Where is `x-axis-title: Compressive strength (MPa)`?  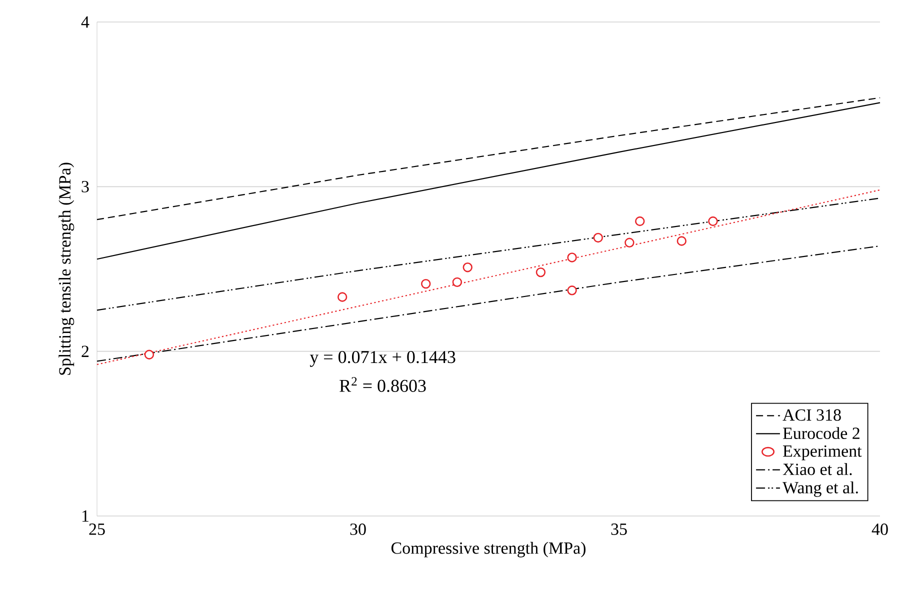 x-axis-title: Compressive strength (MPa) is located at coordinates (488, 550).